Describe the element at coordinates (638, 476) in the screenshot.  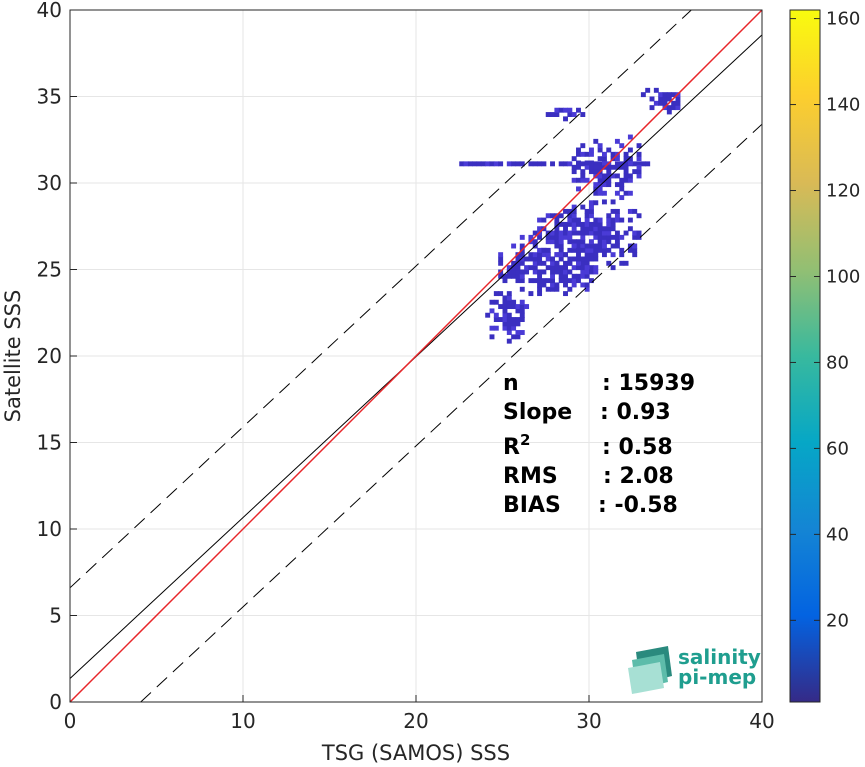
I see `stat-value: : 2.08` at that location.